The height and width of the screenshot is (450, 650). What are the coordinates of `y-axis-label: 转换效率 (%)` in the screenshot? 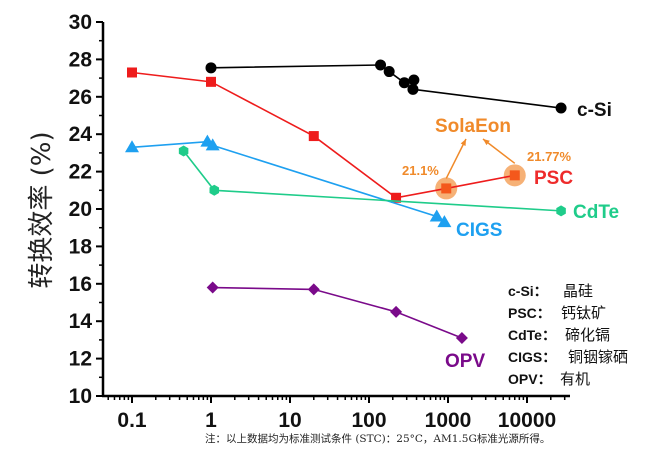 It's located at (42, 209).